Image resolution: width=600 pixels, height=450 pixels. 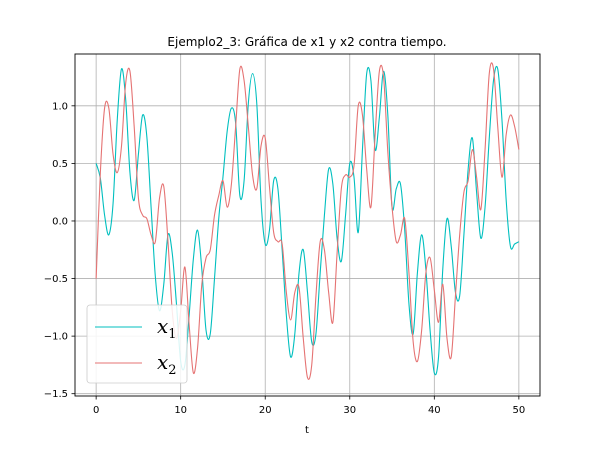 I want to click on y-tick-label: 0.0, so click(x=60, y=221).